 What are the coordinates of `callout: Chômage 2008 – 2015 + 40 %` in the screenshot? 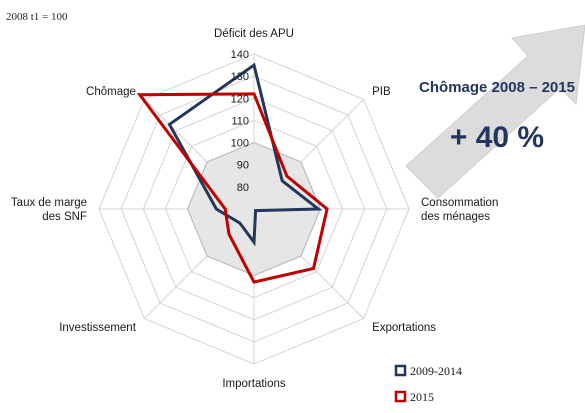 It's located at (495, 111).